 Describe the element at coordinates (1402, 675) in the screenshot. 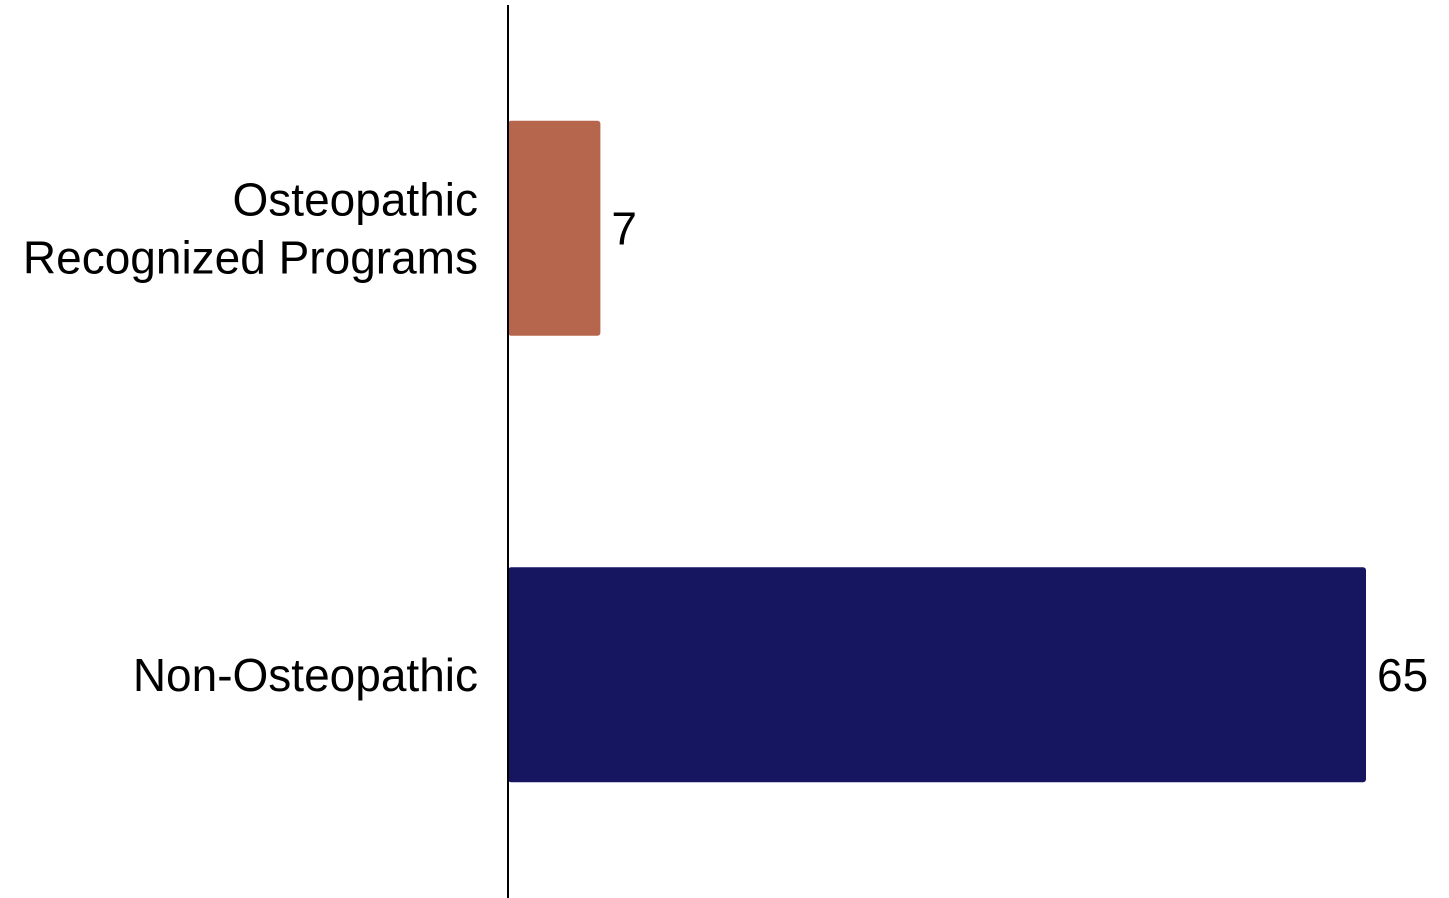

I see `data-label-1: 65` at that location.